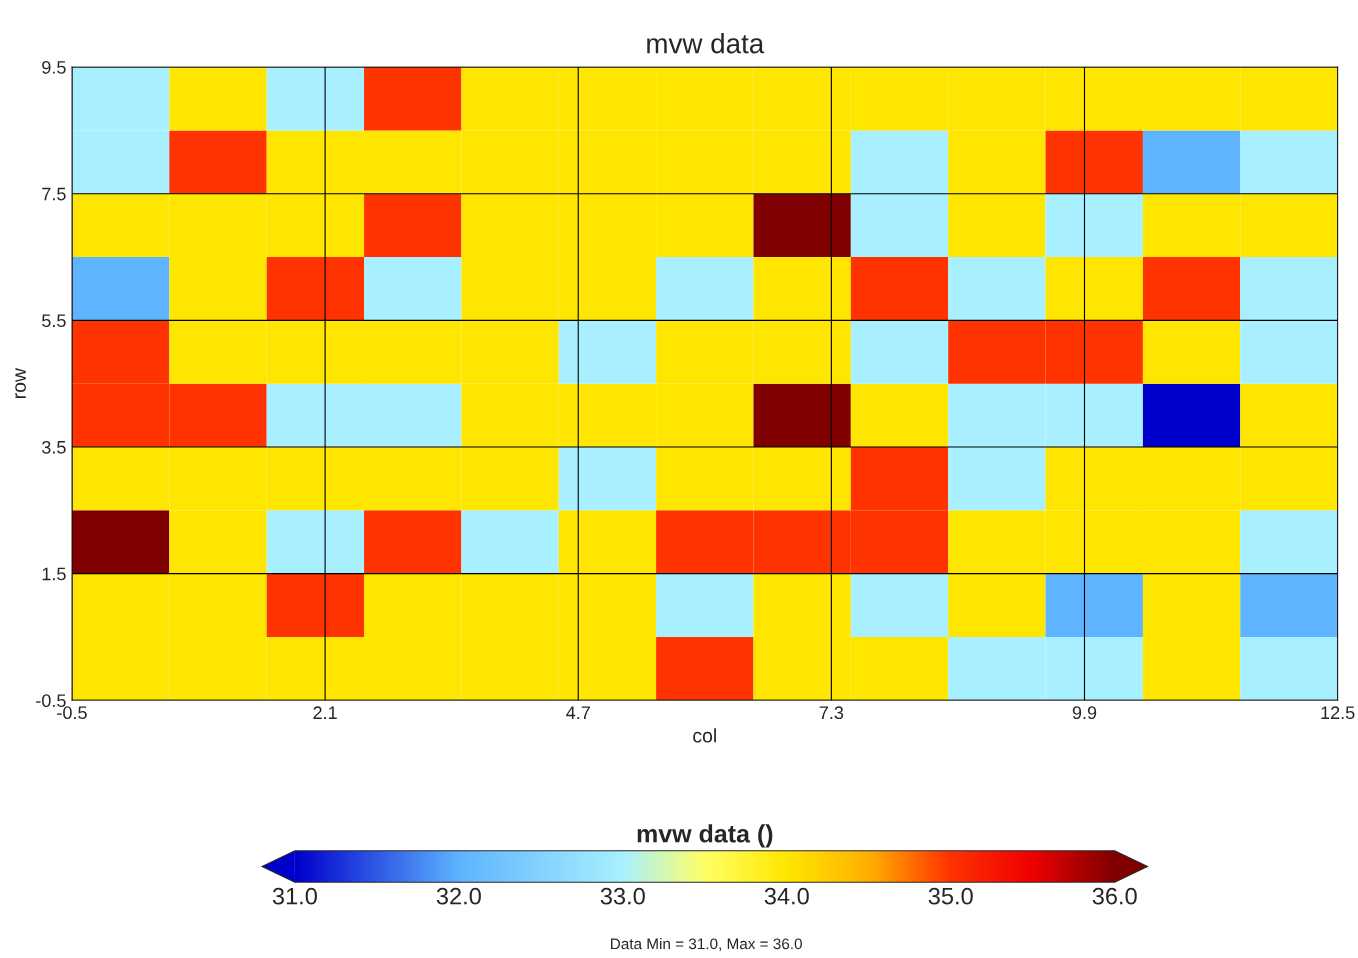 Image resolution: width=1358 pixels, height=958 pixels. What do you see at coordinates (578, 712) in the screenshot?
I see `x-tick-label: 4.7` at bounding box center [578, 712].